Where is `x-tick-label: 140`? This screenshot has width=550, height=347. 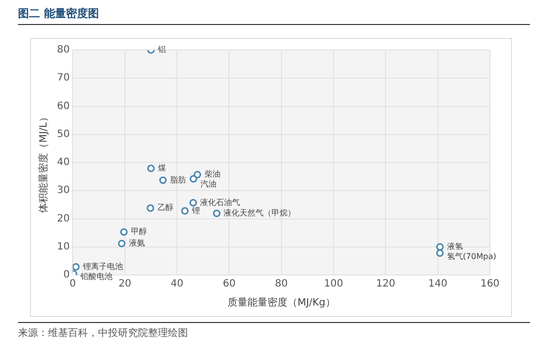 x-tick-label: 140 is located at coordinates (438, 284).